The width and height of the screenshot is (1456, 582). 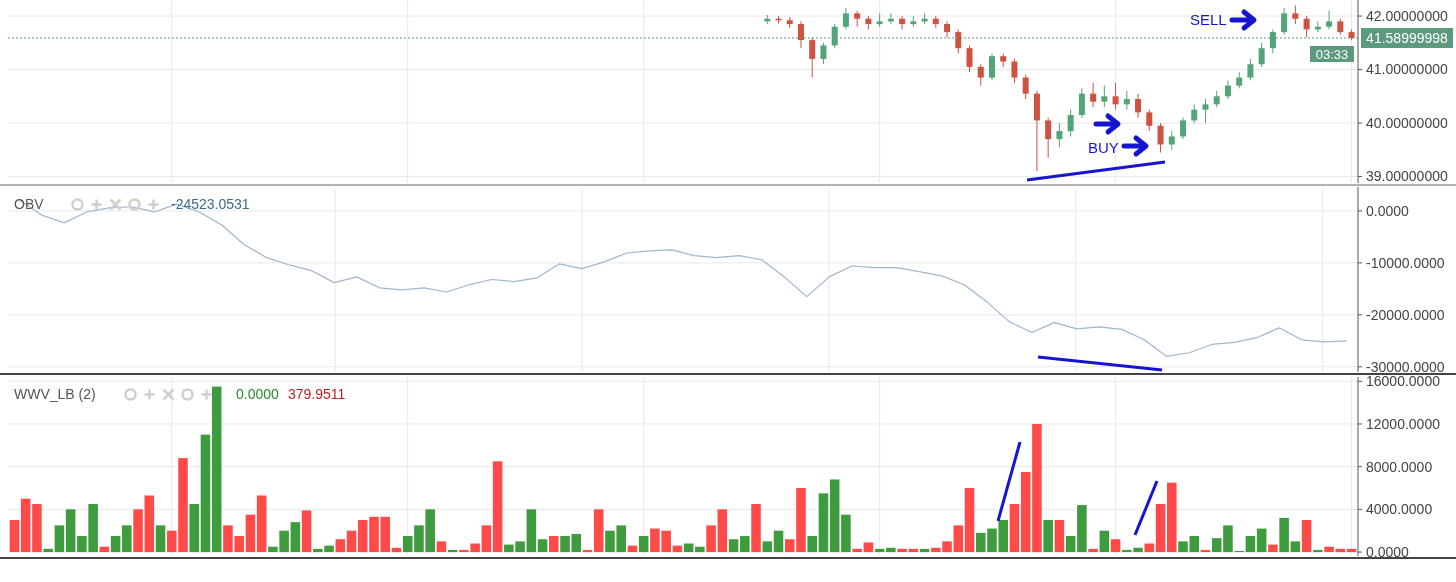 I want to click on annotation: SELL, so click(x=1208, y=19).